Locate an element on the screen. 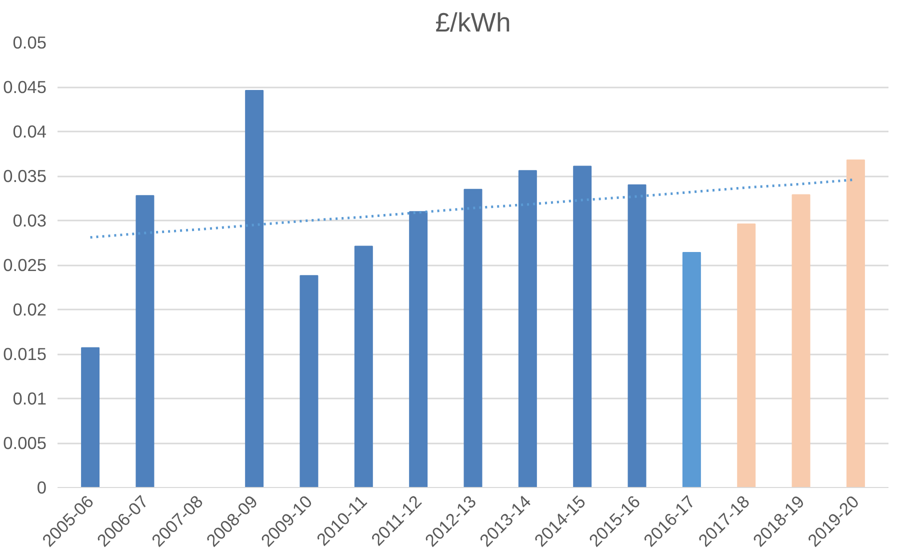 This screenshot has height=558, width=922. y-tick-label: 0.04 is located at coordinates (29, 132).